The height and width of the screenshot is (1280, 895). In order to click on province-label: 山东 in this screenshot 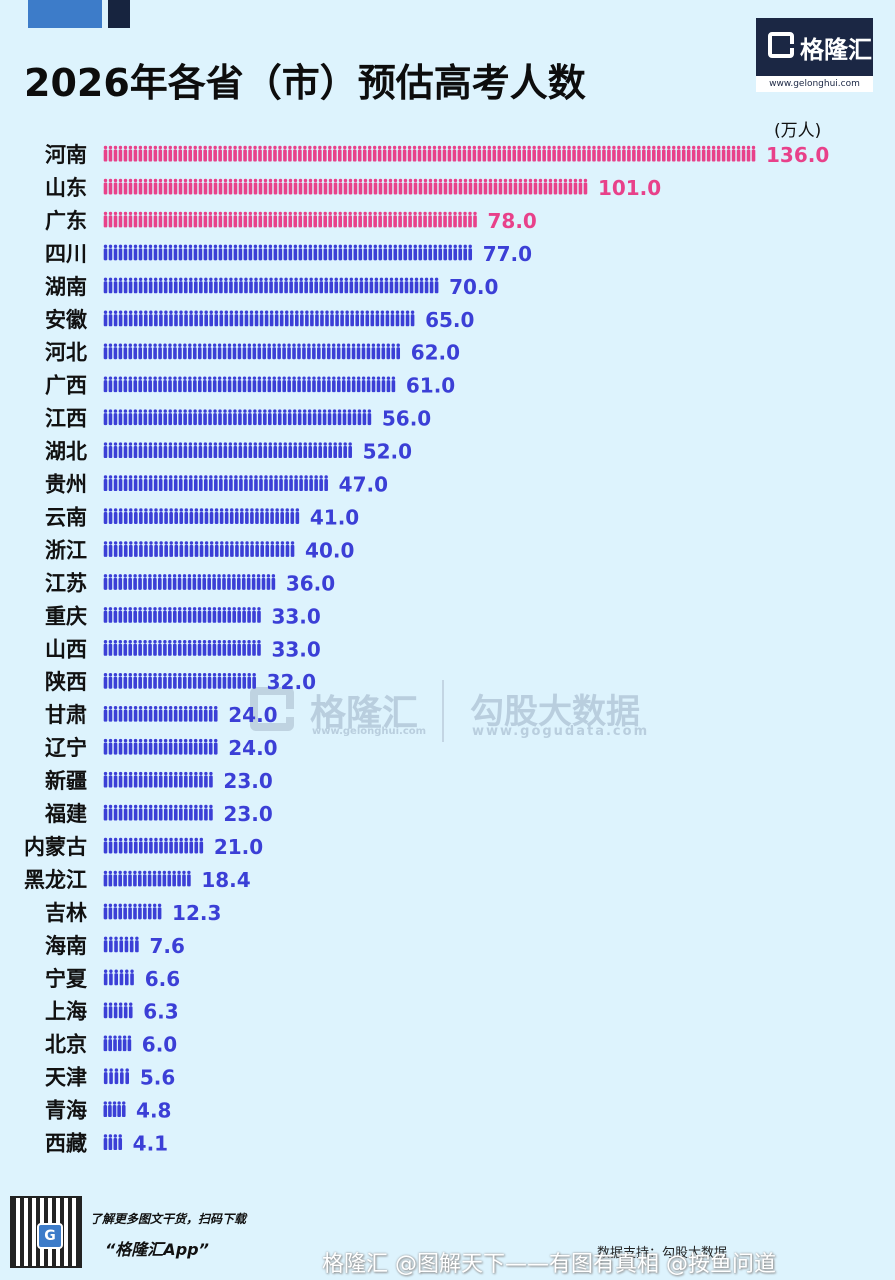, I will do `click(66, 188)`.